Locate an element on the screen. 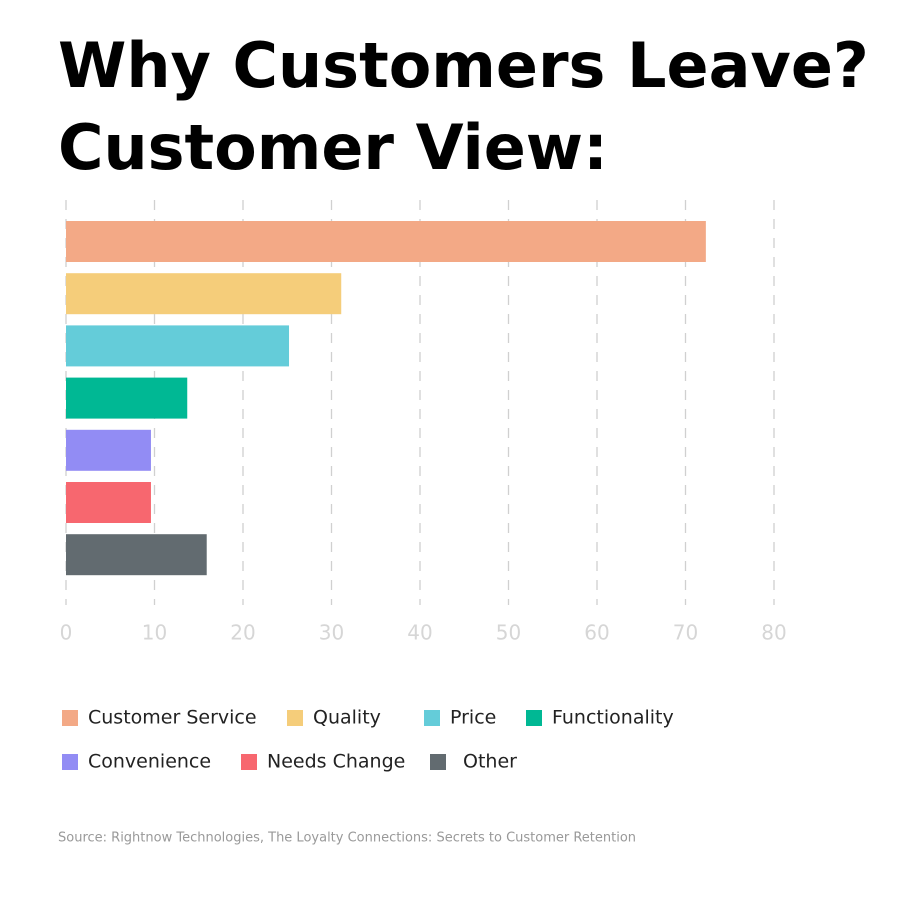 This screenshot has height=913, width=908. x-tick-label: 70 is located at coordinates (685, 633).